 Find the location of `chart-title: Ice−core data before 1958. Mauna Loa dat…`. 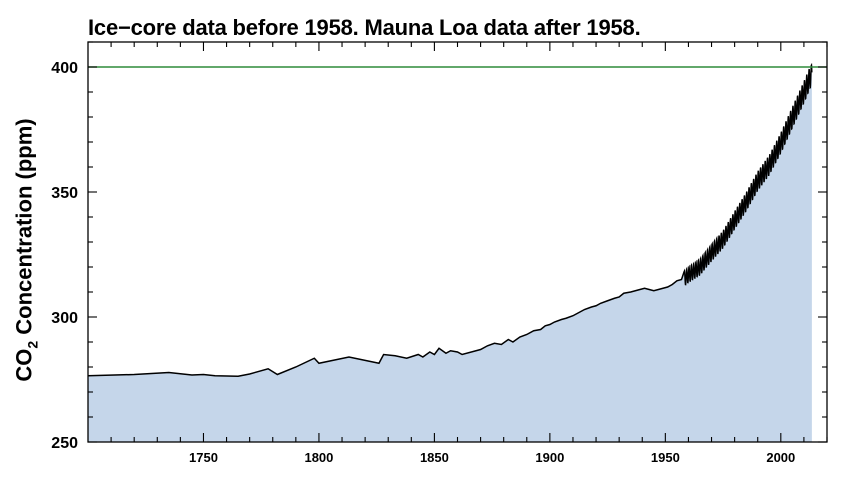

chart-title: Ice−core data before 1958. Mauna Loa dat… is located at coordinates (364, 27).